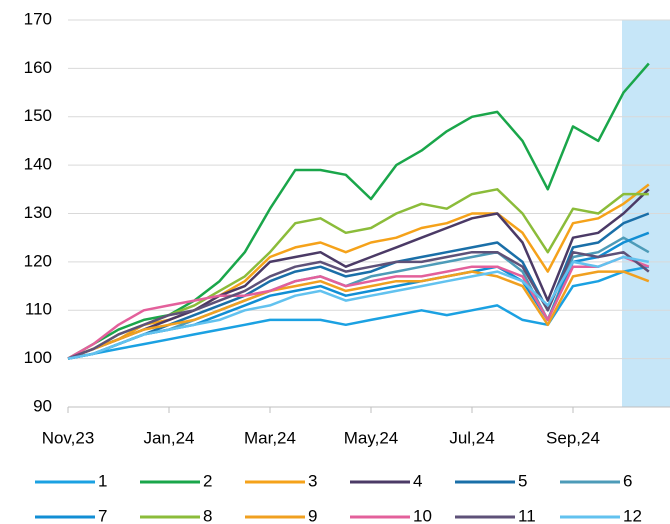 The height and width of the screenshot is (524, 670). What do you see at coordinates (270, 437) in the screenshot?
I see `x-tick-label: Mar,24` at bounding box center [270, 437].